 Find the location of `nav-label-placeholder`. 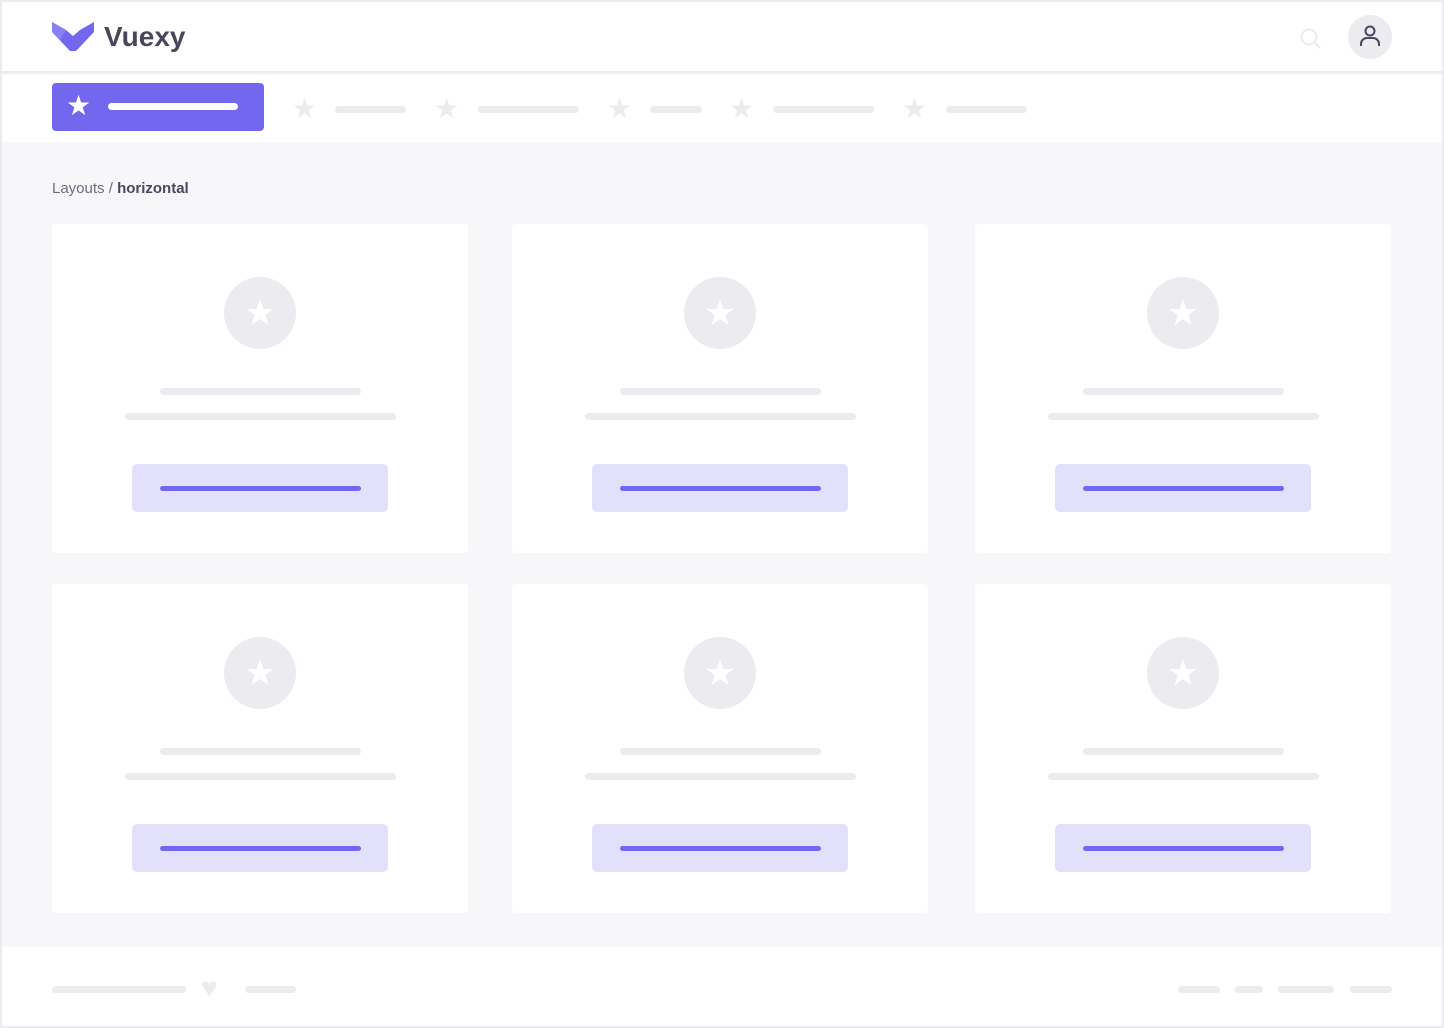

nav-label-placeholder is located at coordinates (173, 106).